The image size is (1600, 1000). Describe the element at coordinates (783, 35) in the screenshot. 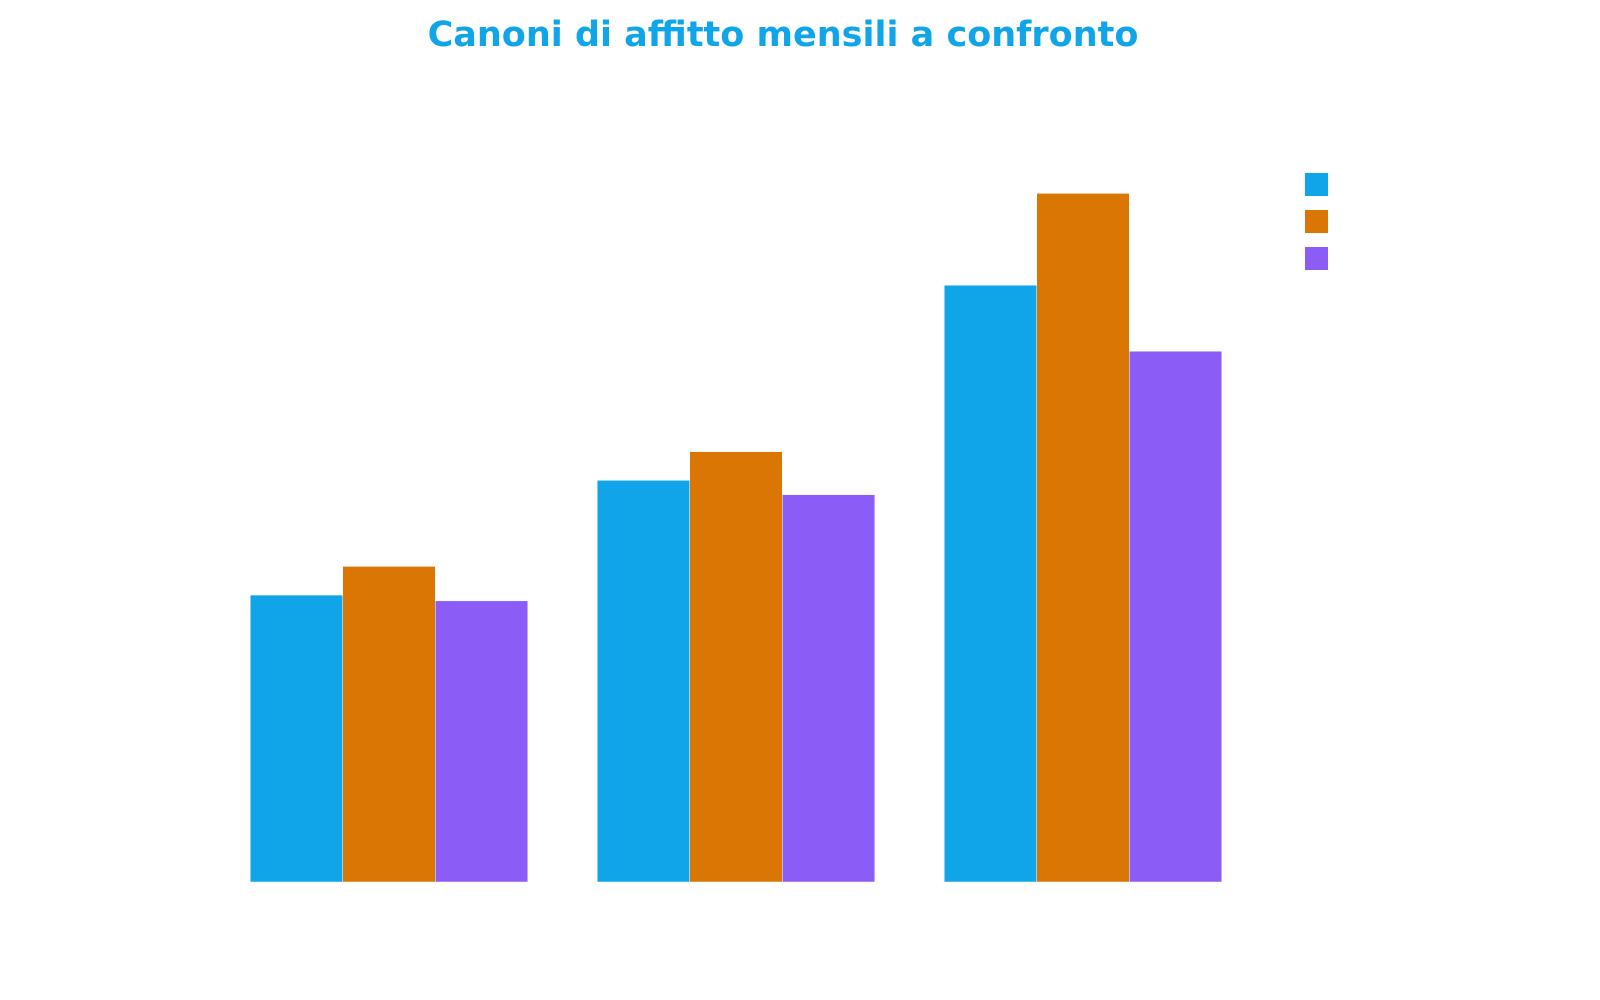

I see `chart-title: Canoni di affitto mensili a confronto` at that location.